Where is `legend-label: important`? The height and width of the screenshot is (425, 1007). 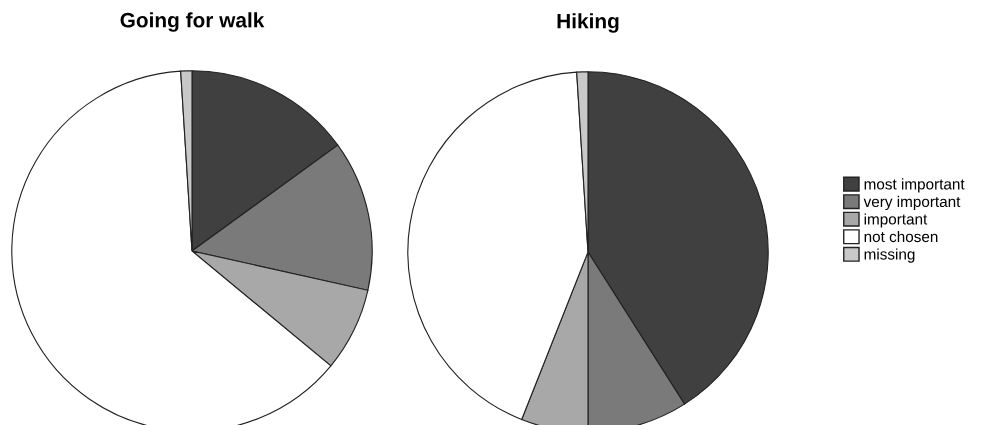 legend-label: important is located at coordinates (896, 220).